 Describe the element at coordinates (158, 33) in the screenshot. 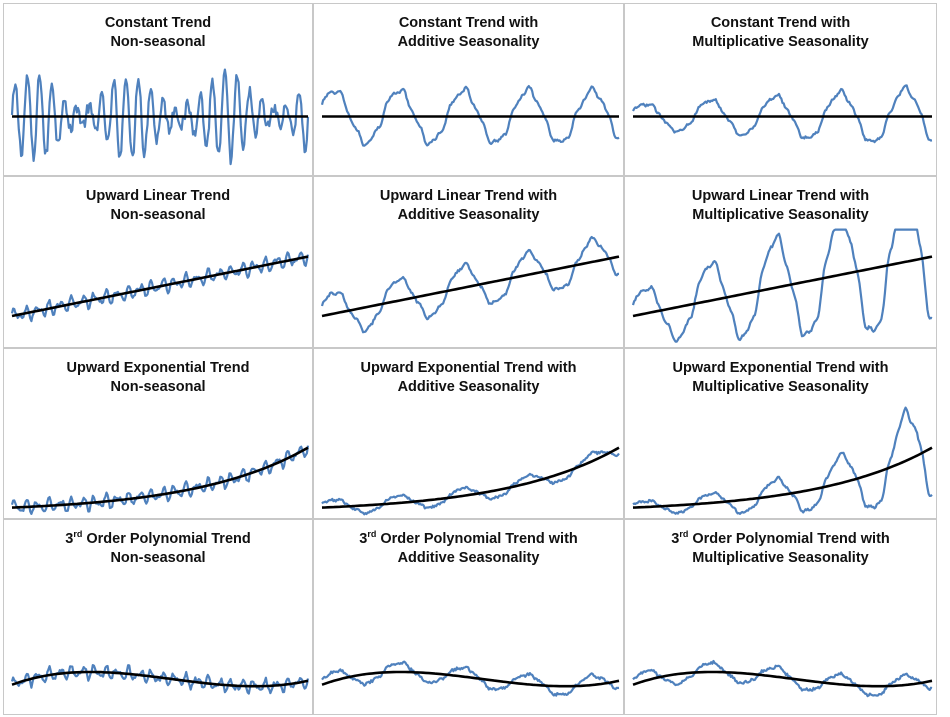

I see `chart-title: Constant Trend Non-seasonal` at that location.